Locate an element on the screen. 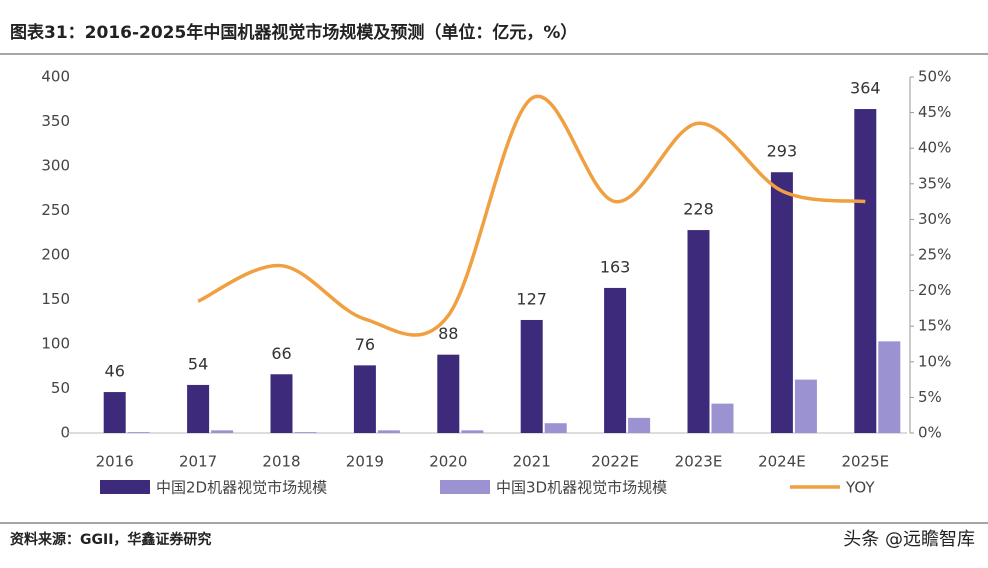 This screenshot has height=568, width=988. value-label: 88 is located at coordinates (448, 333).